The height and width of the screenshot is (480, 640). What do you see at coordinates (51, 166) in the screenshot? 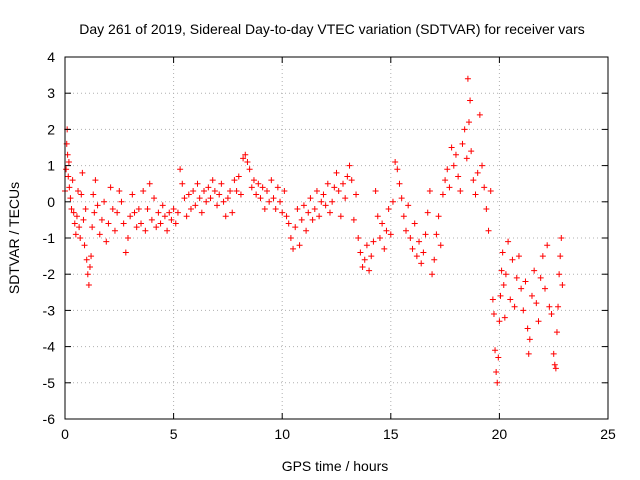
I see `y-tick-label: 1` at bounding box center [51, 166].